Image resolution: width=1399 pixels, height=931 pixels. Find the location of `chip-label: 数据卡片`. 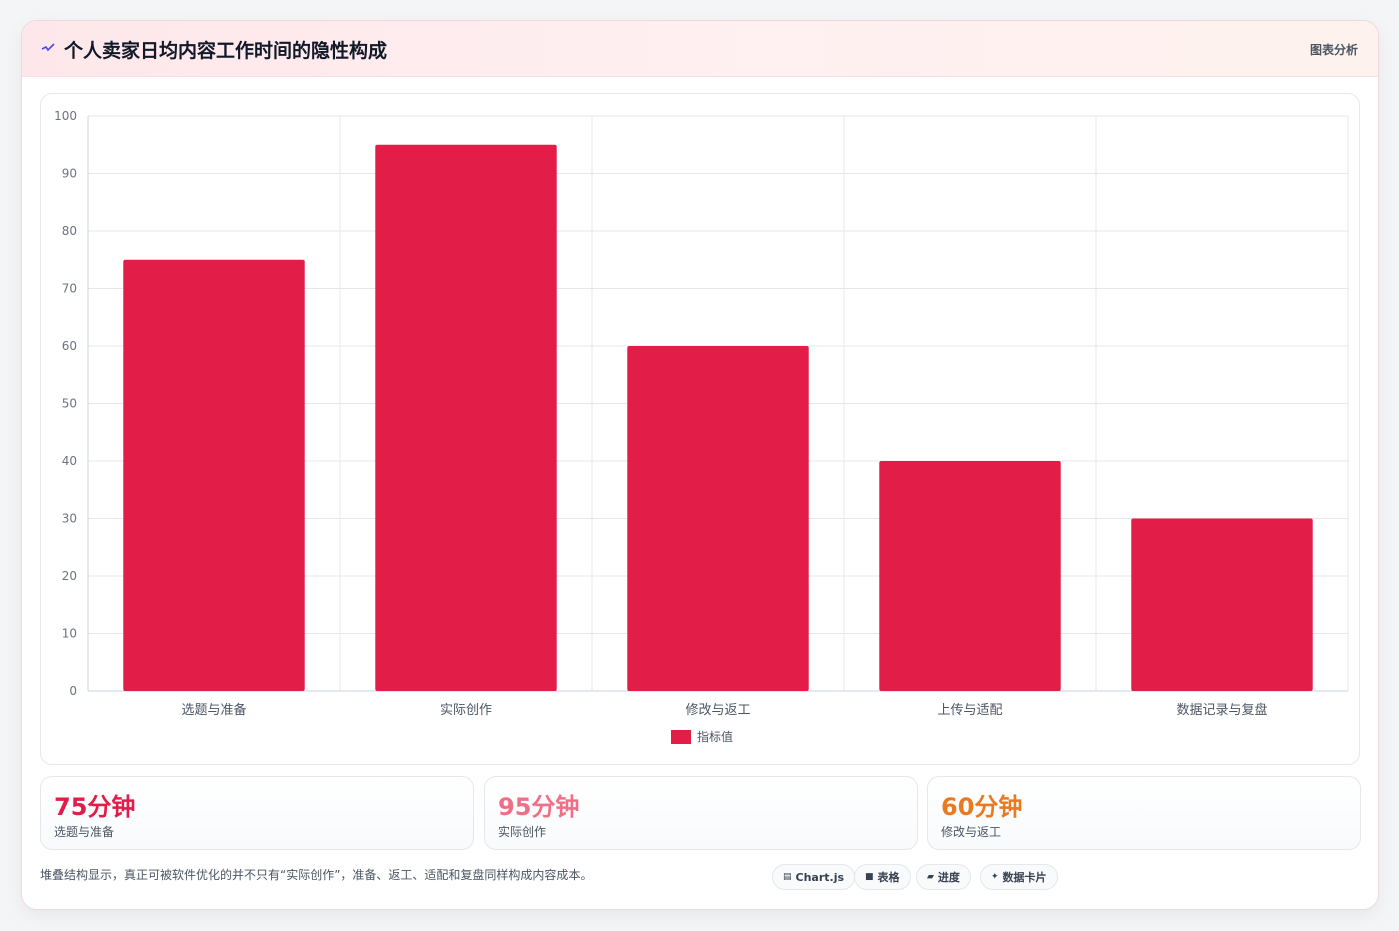

chip-label: 数据卡片 is located at coordinates (1024, 877).